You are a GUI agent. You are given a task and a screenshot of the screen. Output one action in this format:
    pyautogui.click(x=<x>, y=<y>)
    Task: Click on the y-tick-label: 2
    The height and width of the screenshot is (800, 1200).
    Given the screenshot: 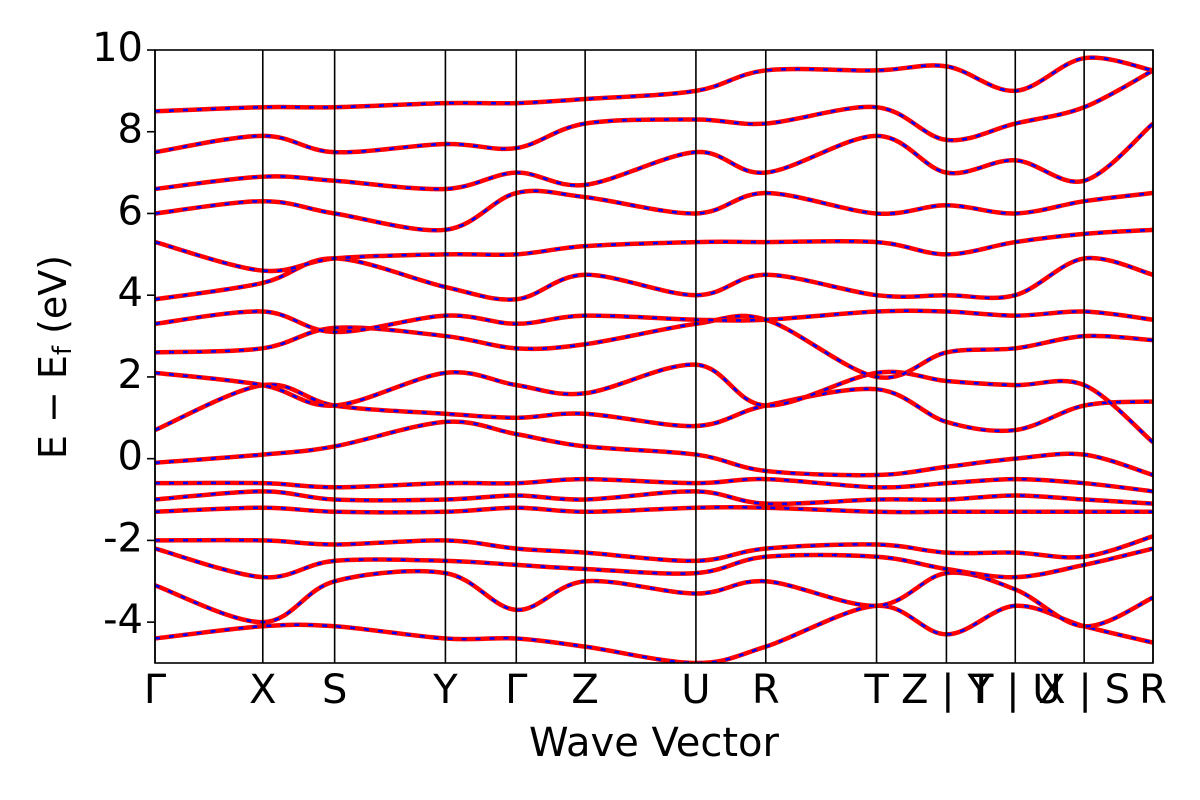 What is the action you would take?
    pyautogui.click(x=130, y=375)
    